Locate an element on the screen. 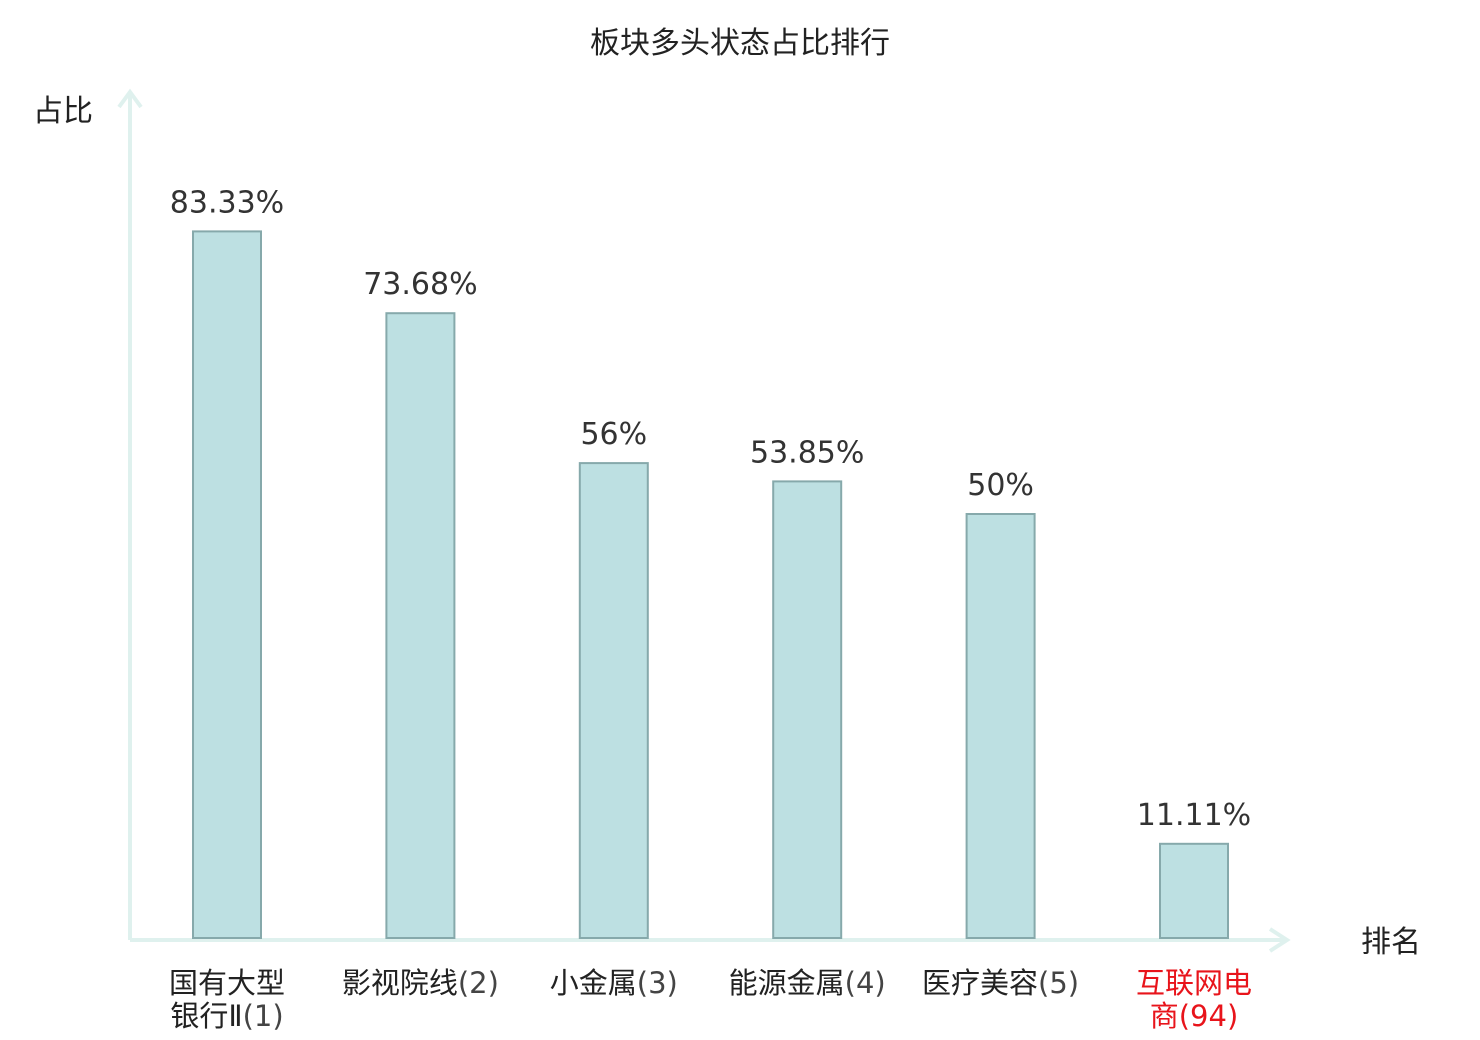 The width and height of the screenshot is (1480, 1040). category-label-5-line-1: 医疗美容(5) is located at coordinates (1000, 983).